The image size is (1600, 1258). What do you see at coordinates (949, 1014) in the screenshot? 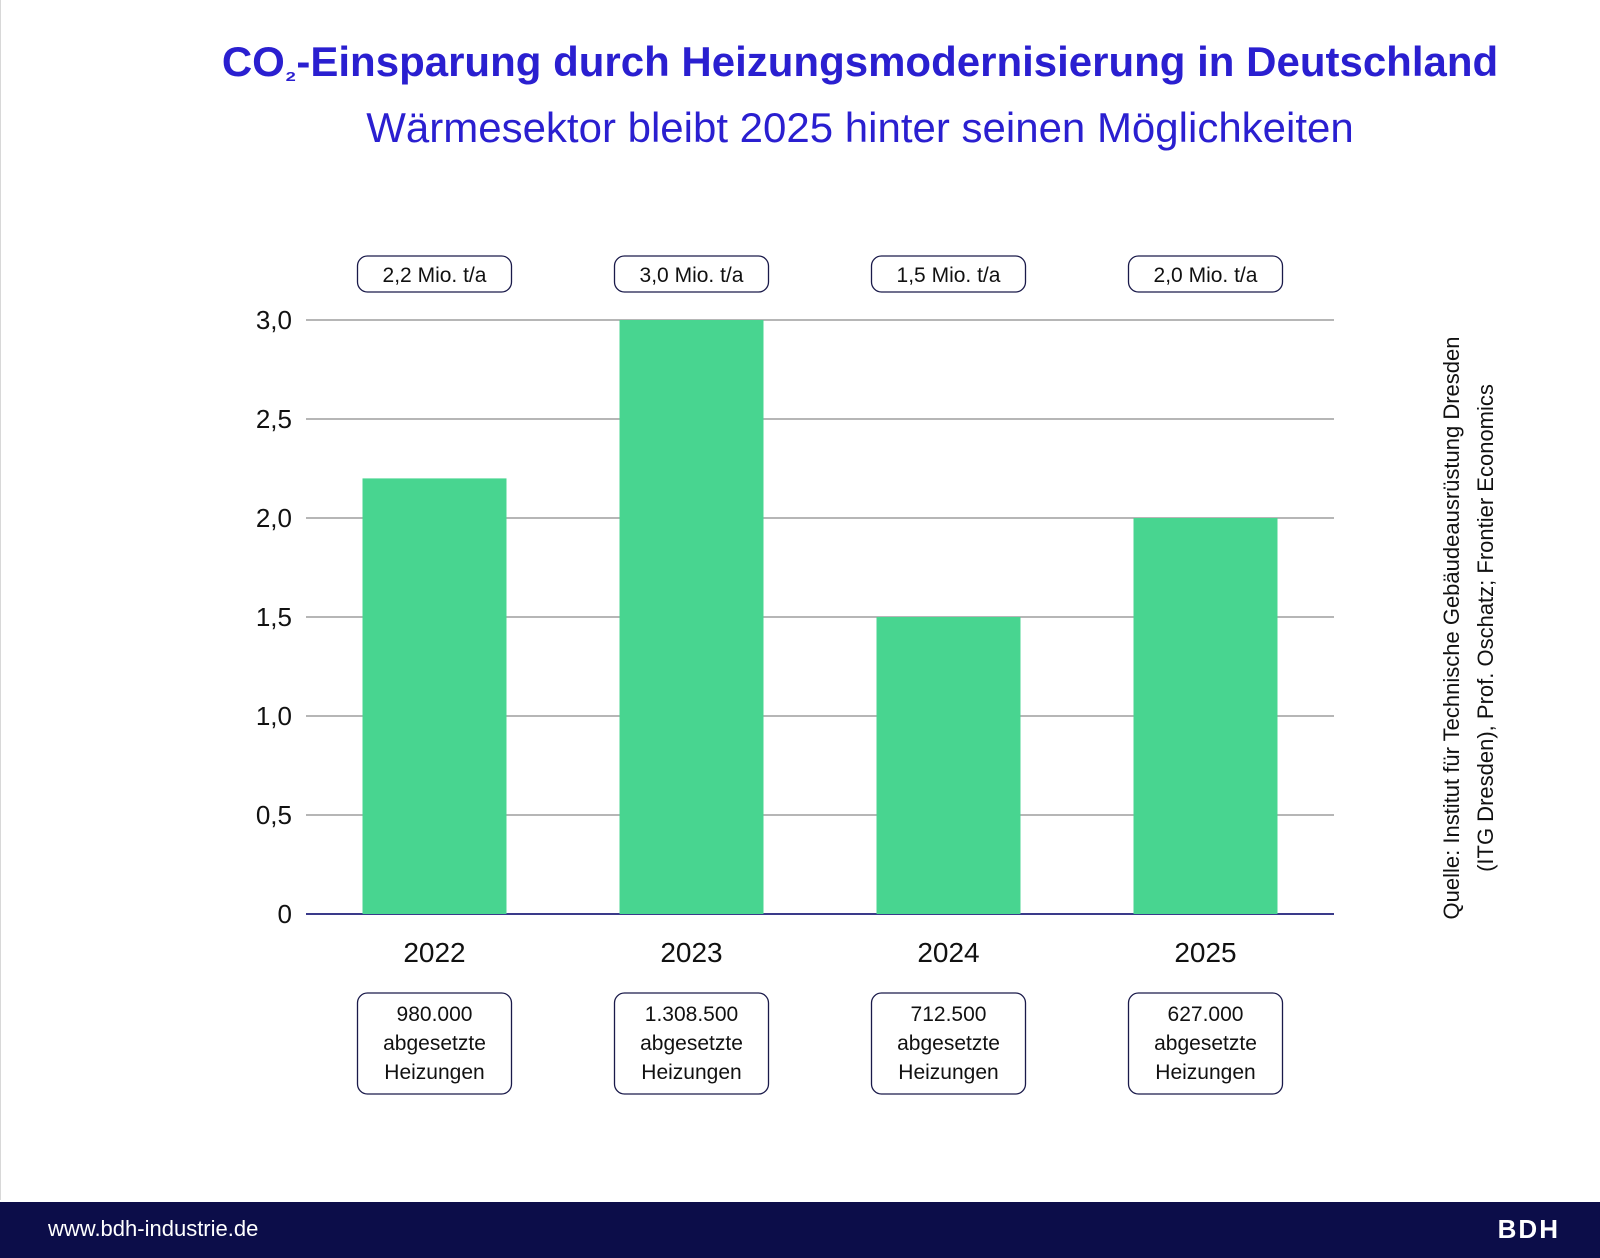
I see `sales-number: 712.500` at bounding box center [949, 1014].